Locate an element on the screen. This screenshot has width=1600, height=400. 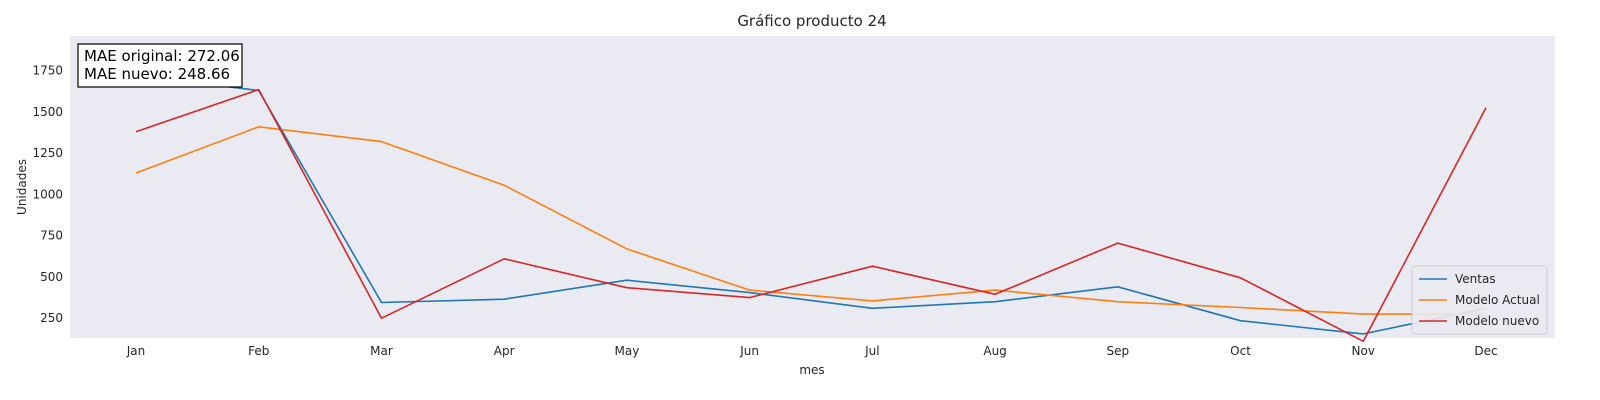
y-tick-label: 250 is located at coordinates (51, 318).